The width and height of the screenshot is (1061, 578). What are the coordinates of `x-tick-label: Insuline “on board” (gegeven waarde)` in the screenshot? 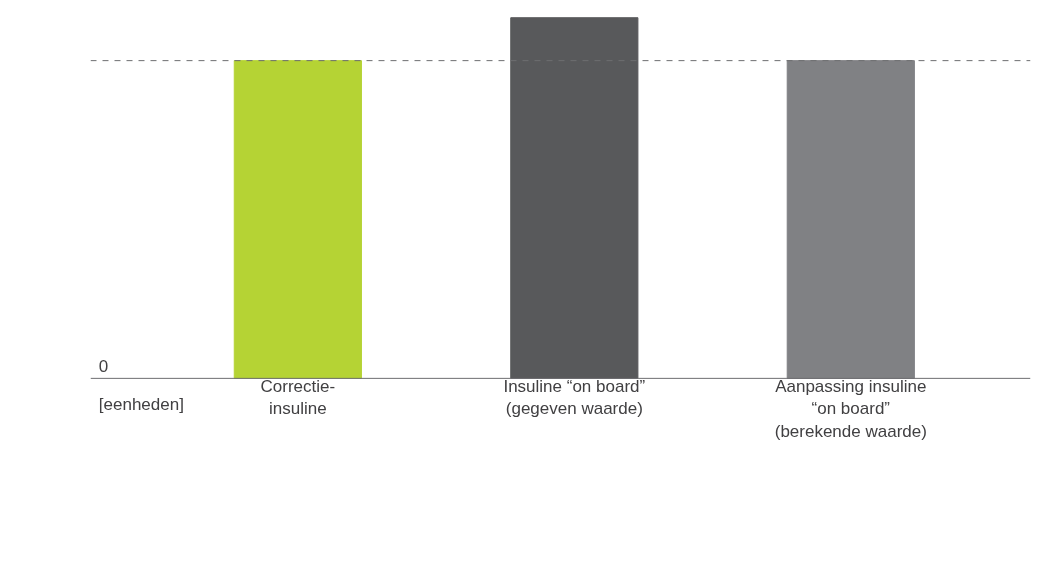 It's located at (574, 397).